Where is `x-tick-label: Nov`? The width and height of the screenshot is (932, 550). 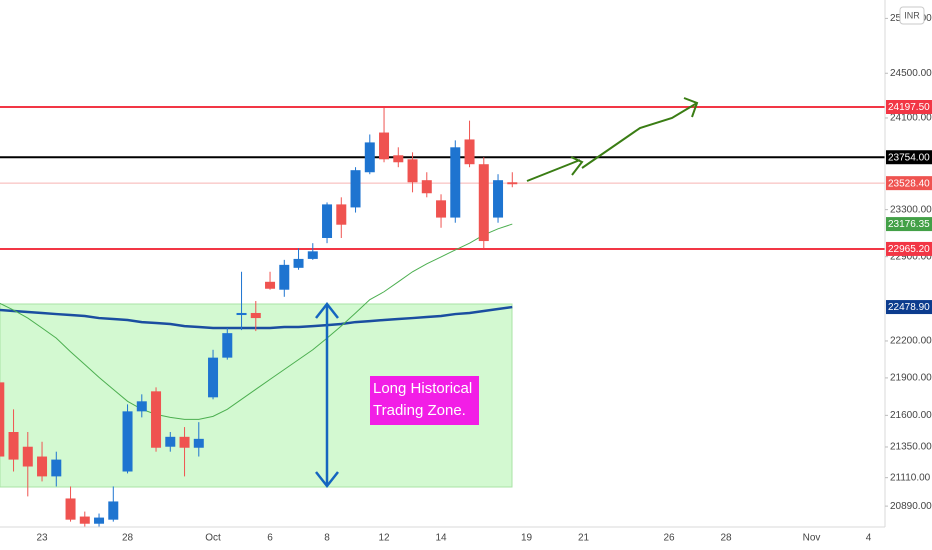
x-tick-label: Nov is located at coordinates (812, 538).